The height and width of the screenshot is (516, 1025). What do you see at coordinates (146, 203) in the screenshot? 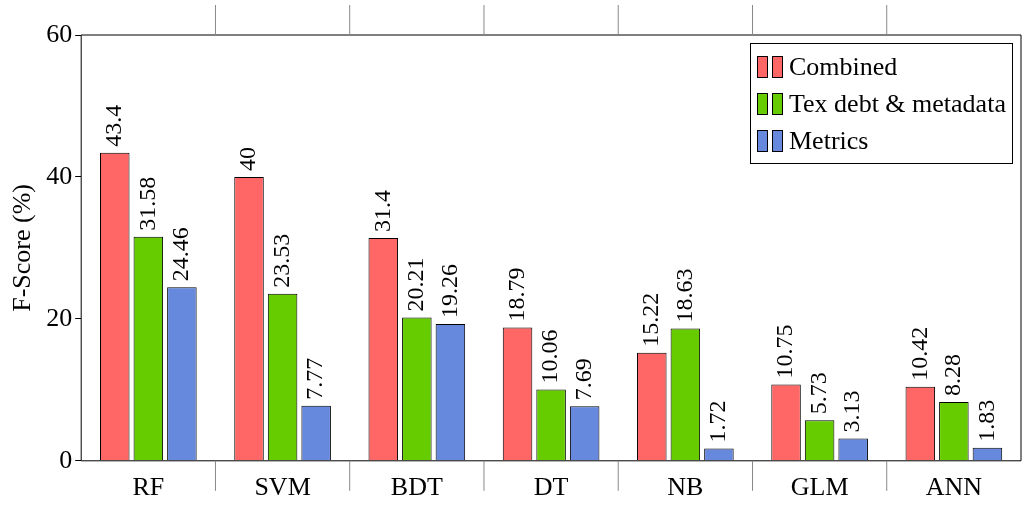
I see `data-label: 31.58` at bounding box center [146, 203].